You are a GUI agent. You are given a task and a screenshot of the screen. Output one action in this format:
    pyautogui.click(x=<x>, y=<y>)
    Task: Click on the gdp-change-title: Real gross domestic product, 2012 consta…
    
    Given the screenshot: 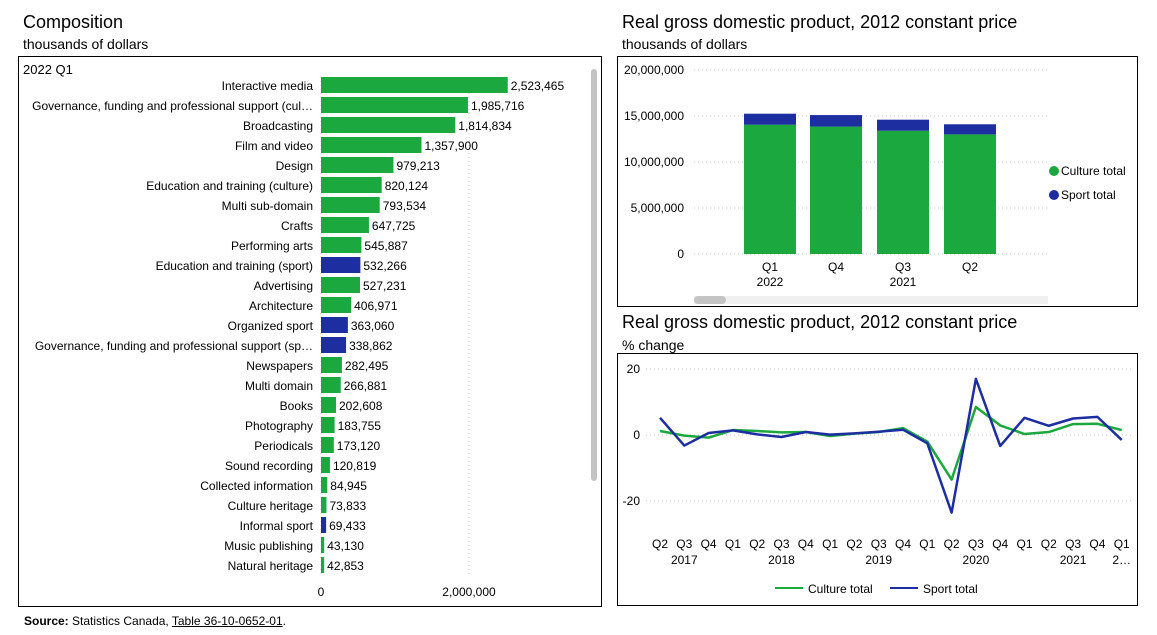 What is the action you would take?
    pyautogui.click(x=820, y=322)
    